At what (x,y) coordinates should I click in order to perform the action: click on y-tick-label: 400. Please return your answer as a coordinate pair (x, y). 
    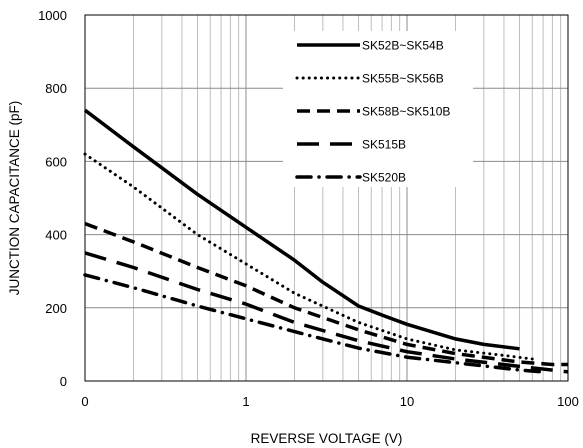
    Looking at the image, I should click on (56, 235).